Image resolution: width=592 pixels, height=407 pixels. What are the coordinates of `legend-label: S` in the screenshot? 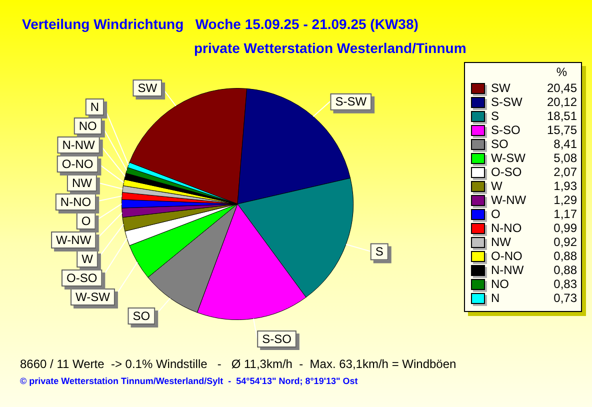 It's located at (495, 116).